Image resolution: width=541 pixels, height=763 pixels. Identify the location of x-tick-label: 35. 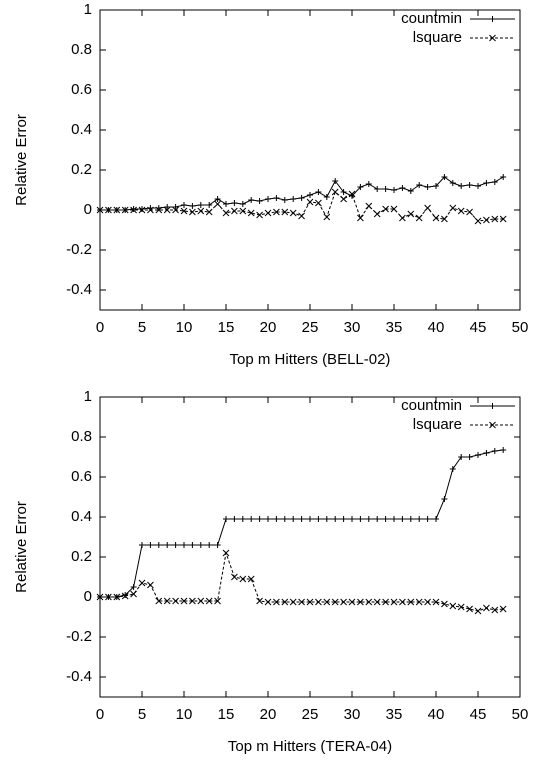
(394, 714).